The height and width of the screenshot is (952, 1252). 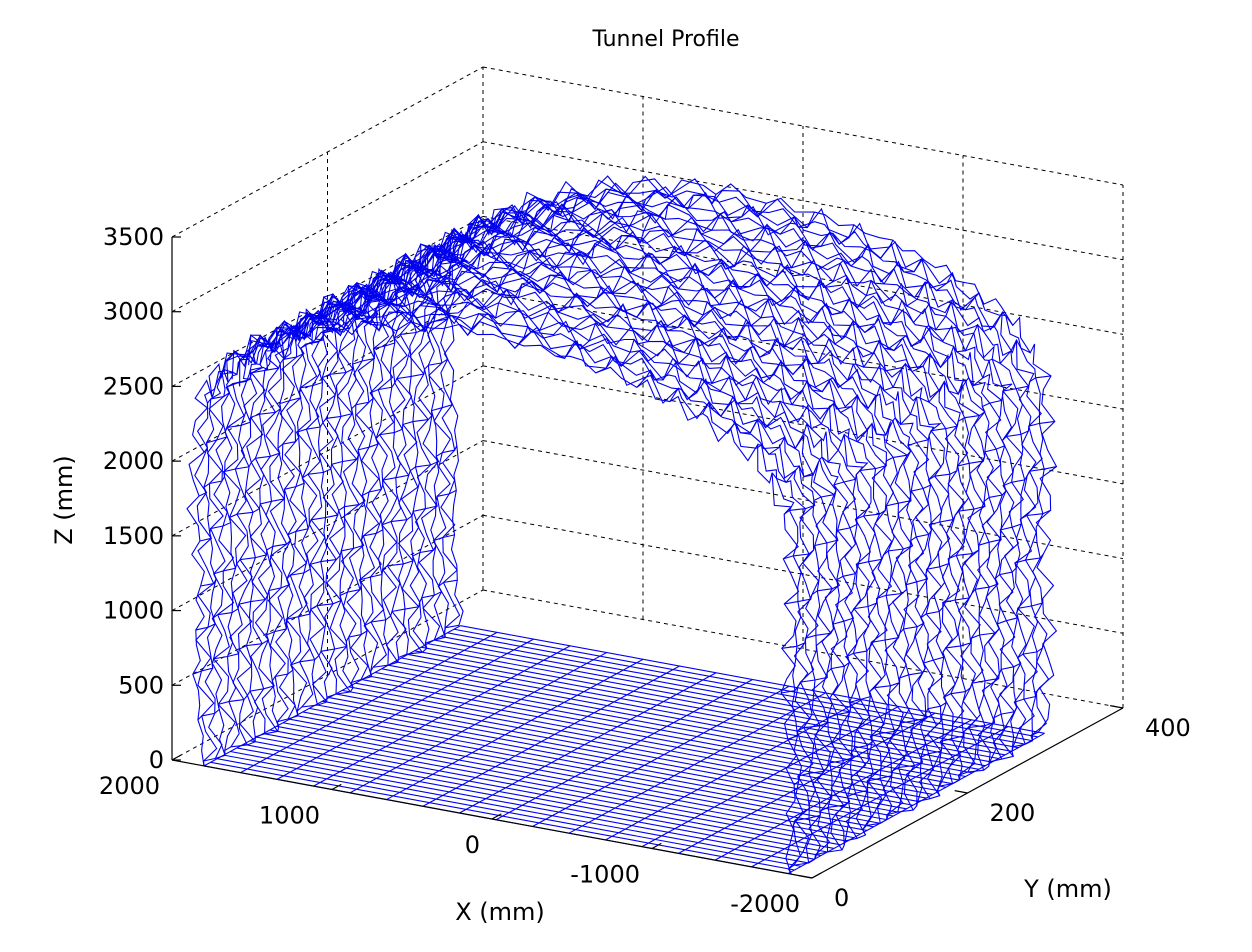 What do you see at coordinates (841, 898) in the screenshot?
I see `y-tick-label: 0` at bounding box center [841, 898].